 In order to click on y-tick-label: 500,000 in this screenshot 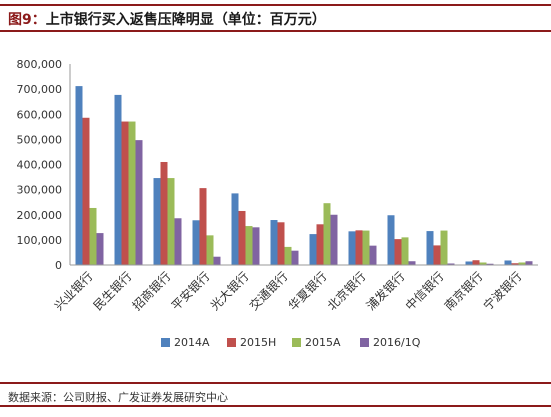, I will do `click(40, 139)`.